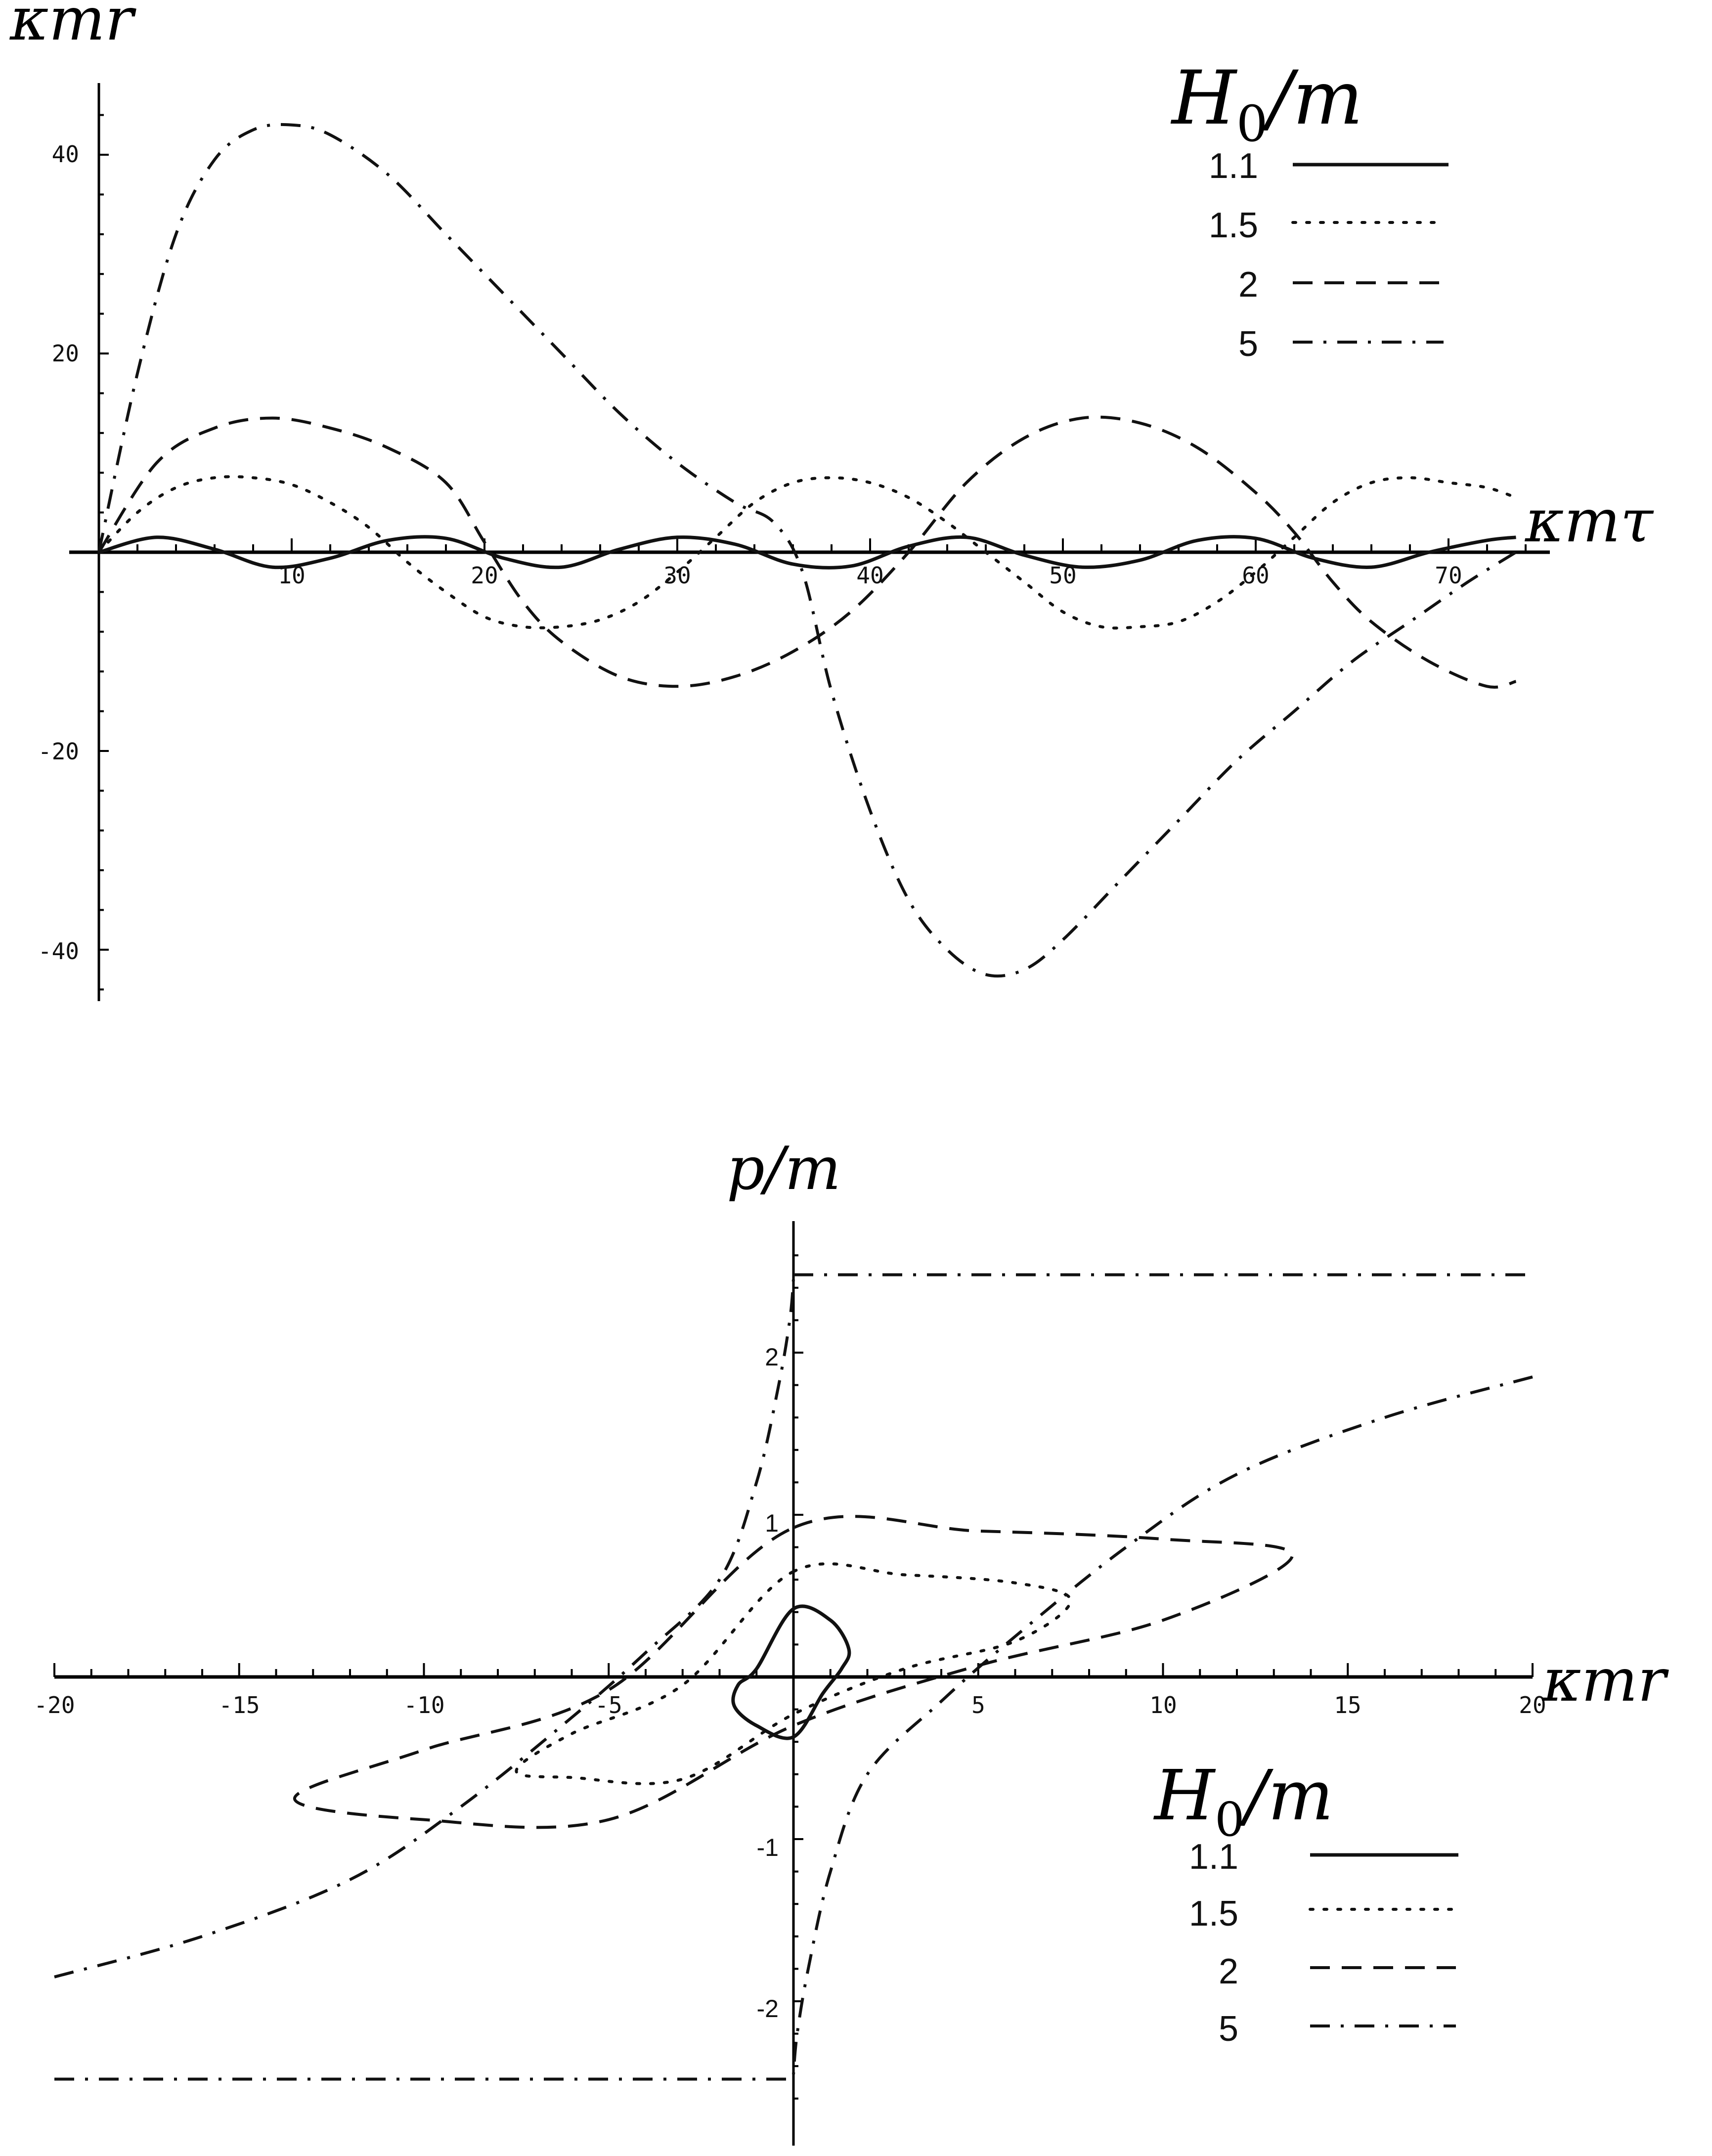  Describe the element at coordinates (1347, 1705) in the screenshot. I see `x-tick-label: 15` at that location.